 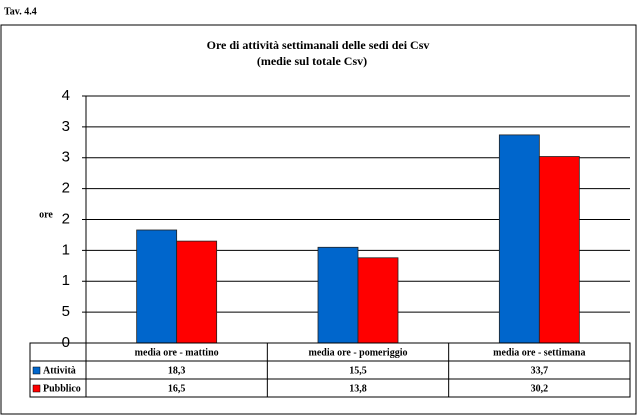 I want to click on value-label: 13,8, so click(x=358, y=388).